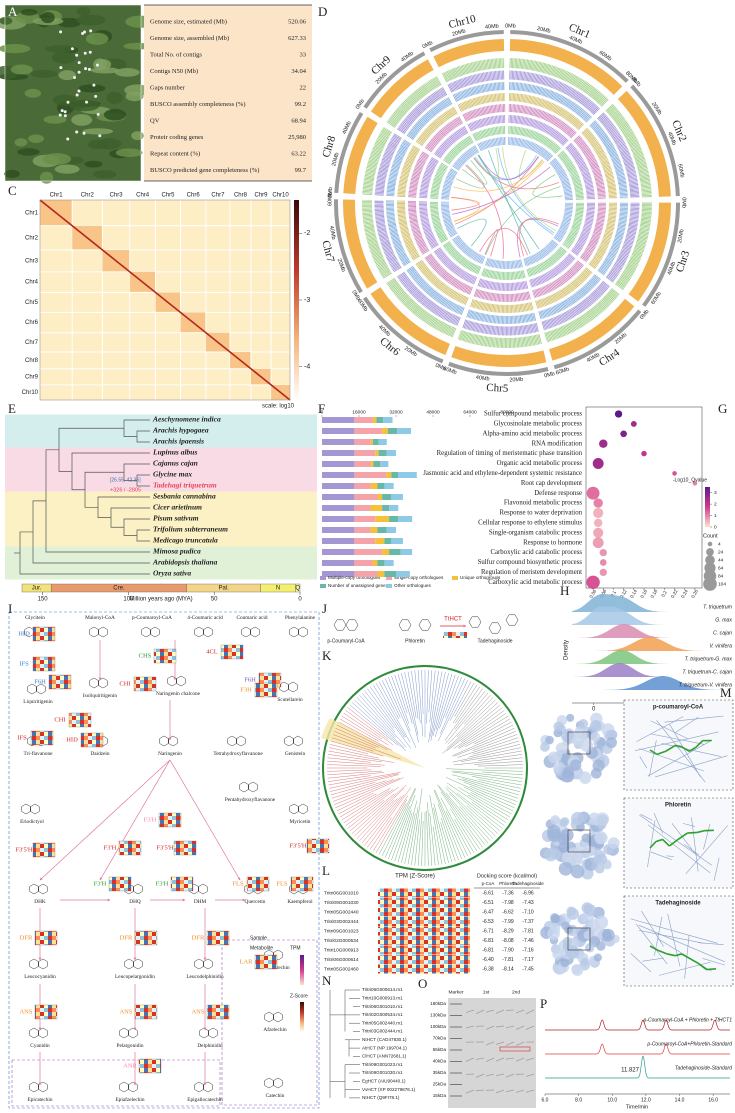 This screenshot has width=735, height=1113. Describe the element at coordinates (110, 847) in the screenshot. I see `enzyme-label: F3'H` at that location.